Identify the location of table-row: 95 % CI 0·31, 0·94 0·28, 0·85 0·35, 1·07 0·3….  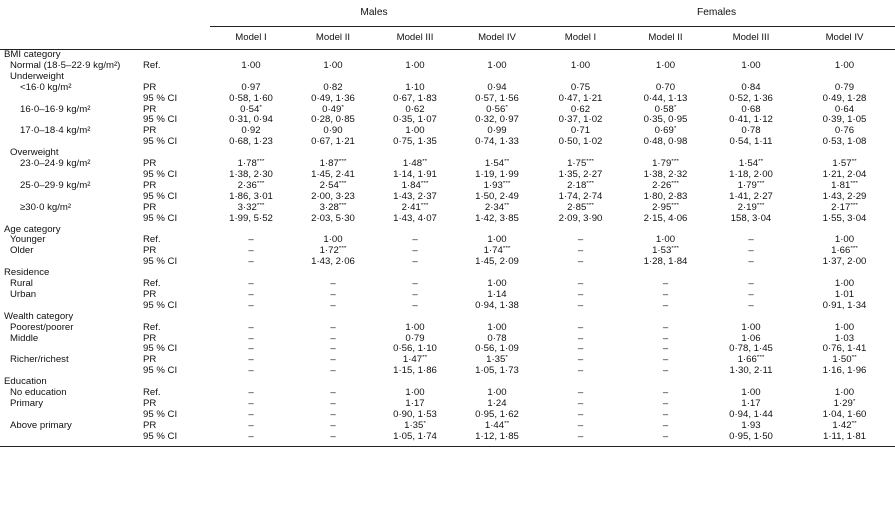
(447, 120).